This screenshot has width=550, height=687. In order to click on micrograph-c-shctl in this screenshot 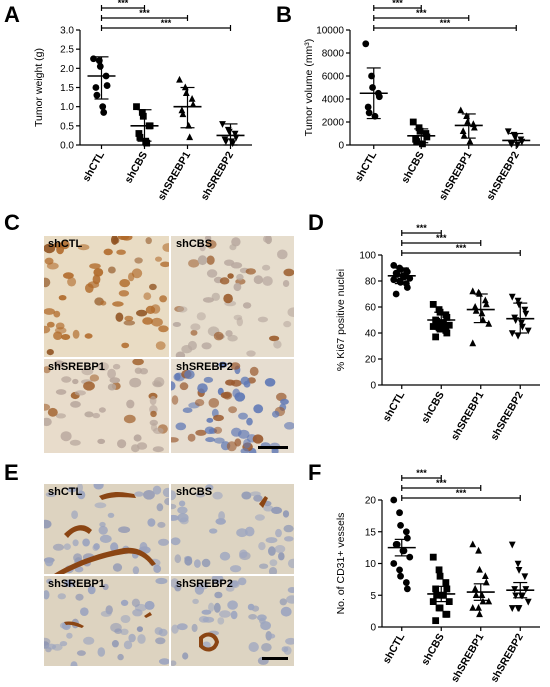, I will do `click(106, 296)`.